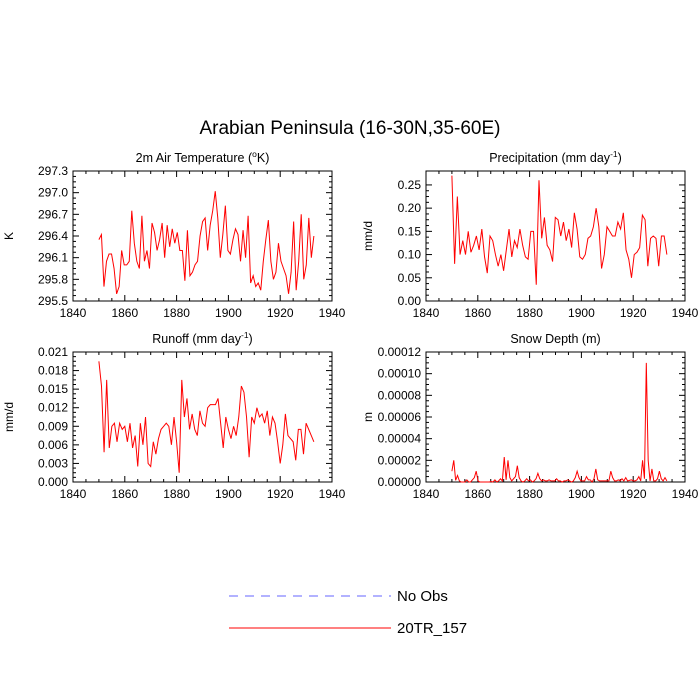 The image size is (700, 700). I want to click on y-tick-label: 0.021, so click(53, 352).